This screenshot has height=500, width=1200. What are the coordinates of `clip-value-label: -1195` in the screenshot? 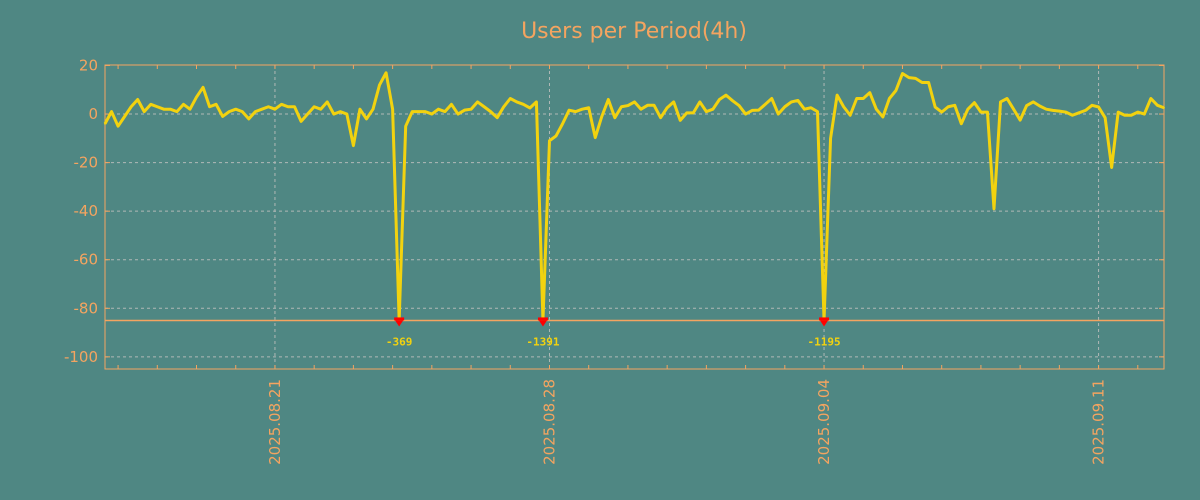 It's located at (823, 341).